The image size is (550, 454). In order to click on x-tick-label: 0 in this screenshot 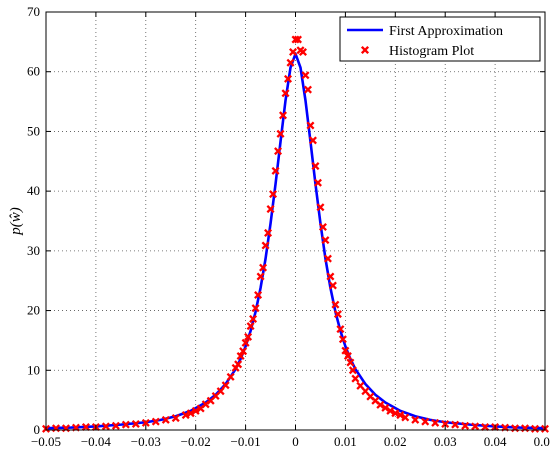, I will do `click(295, 441)`.